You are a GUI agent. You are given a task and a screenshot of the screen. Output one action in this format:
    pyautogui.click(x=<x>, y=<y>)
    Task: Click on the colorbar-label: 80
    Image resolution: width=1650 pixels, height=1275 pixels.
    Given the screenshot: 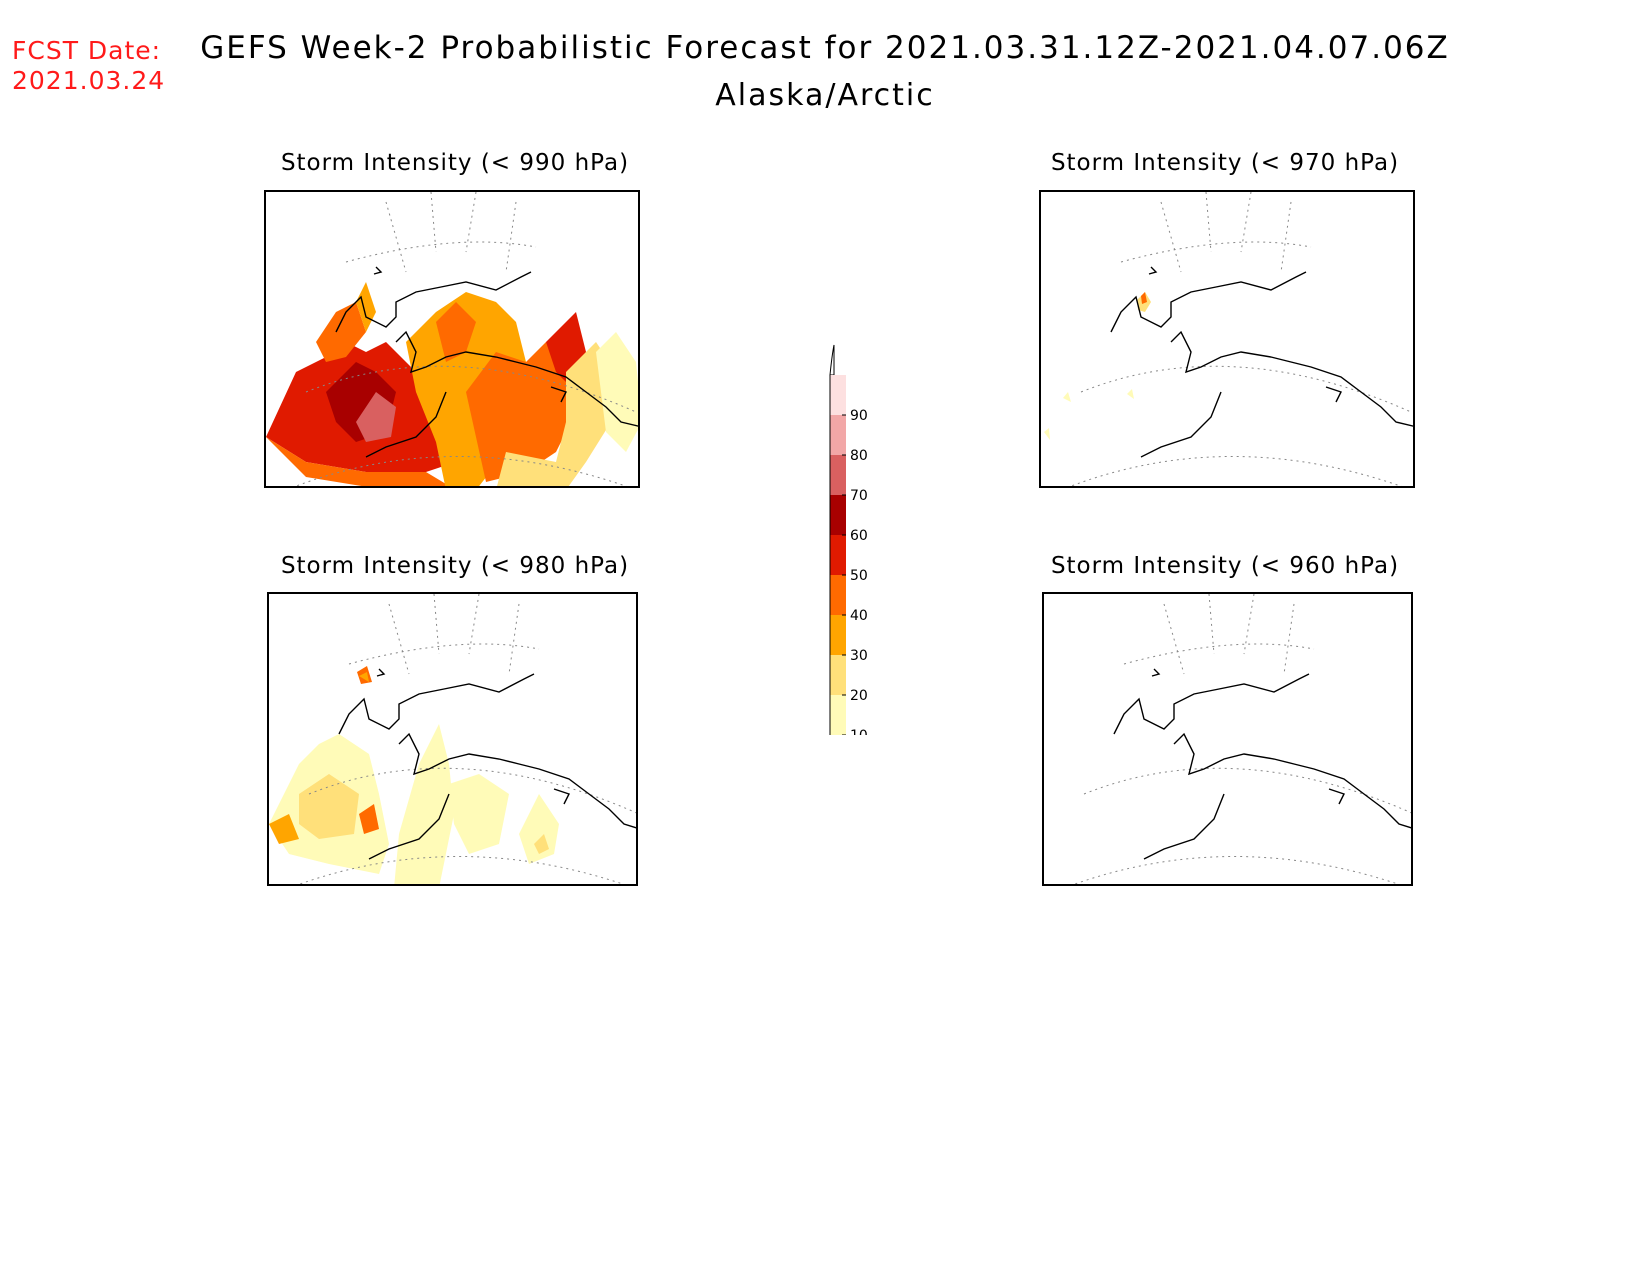 What is the action you would take?
    pyautogui.click(x=859, y=456)
    